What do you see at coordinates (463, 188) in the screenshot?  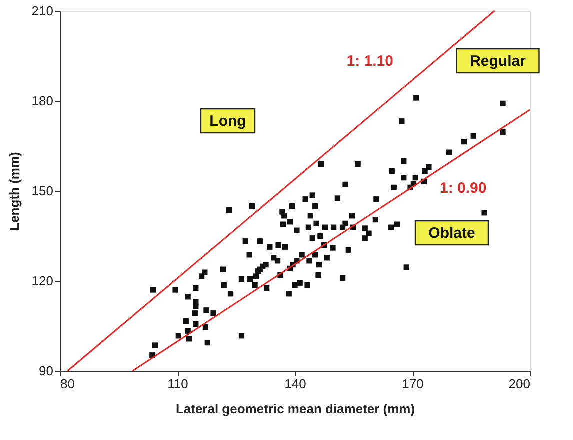 I see `series-label: 1: 0.90` at bounding box center [463, 188].